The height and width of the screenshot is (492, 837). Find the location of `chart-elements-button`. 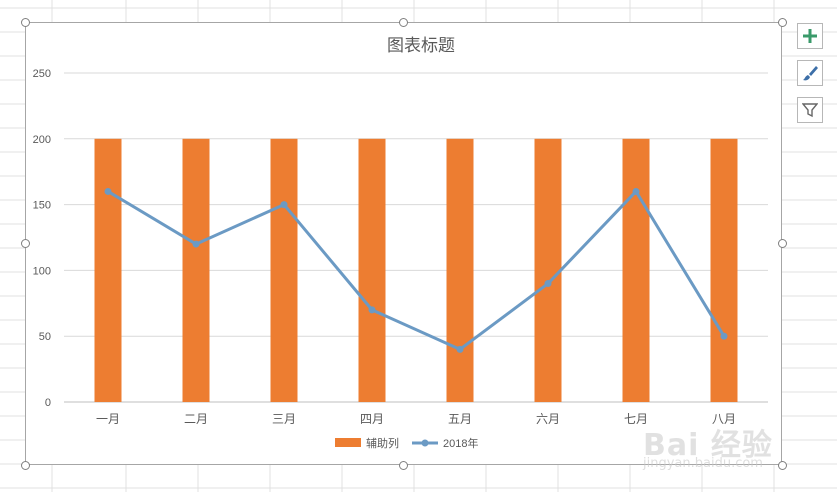

chart-elements-button is located at coordinates (810, 36).